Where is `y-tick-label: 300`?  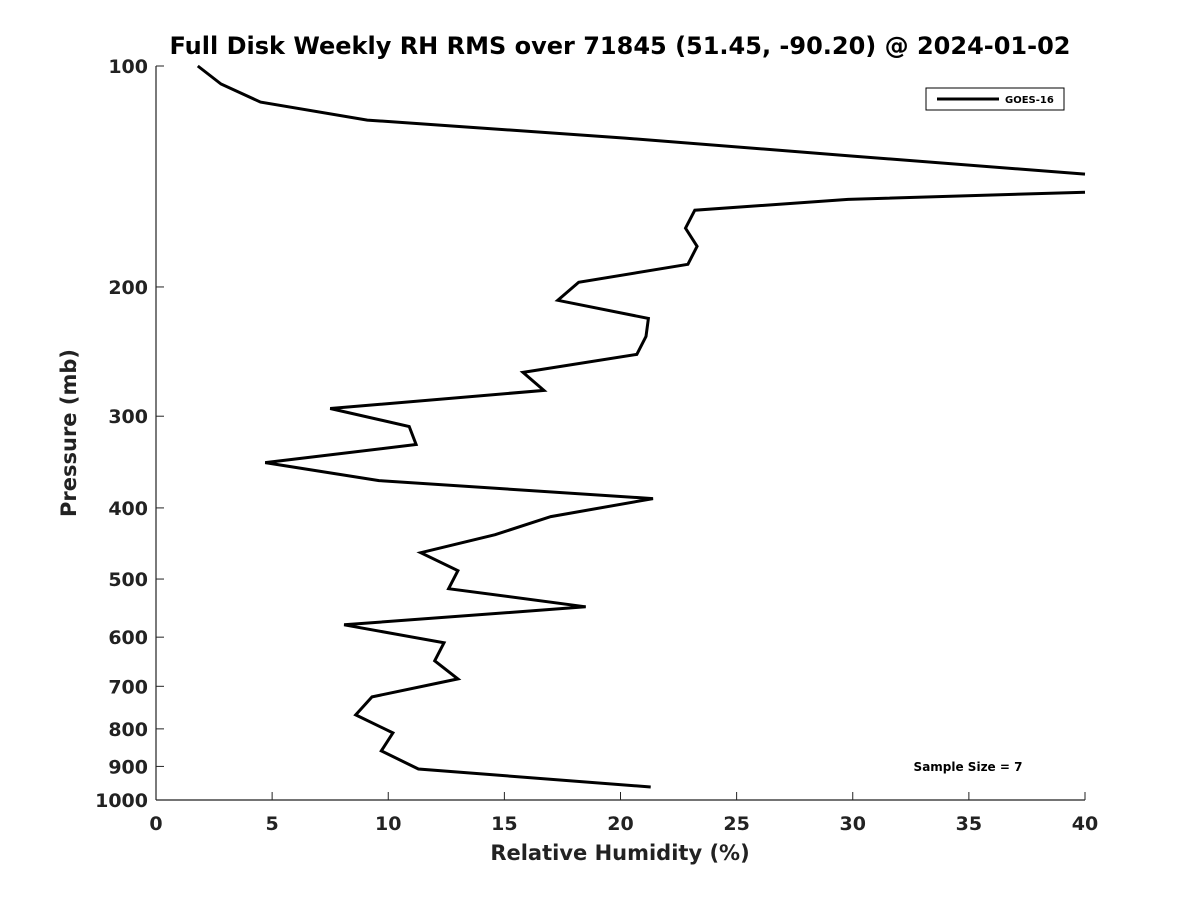 y-tick-label: 300 is located at coordinates (128, 417).